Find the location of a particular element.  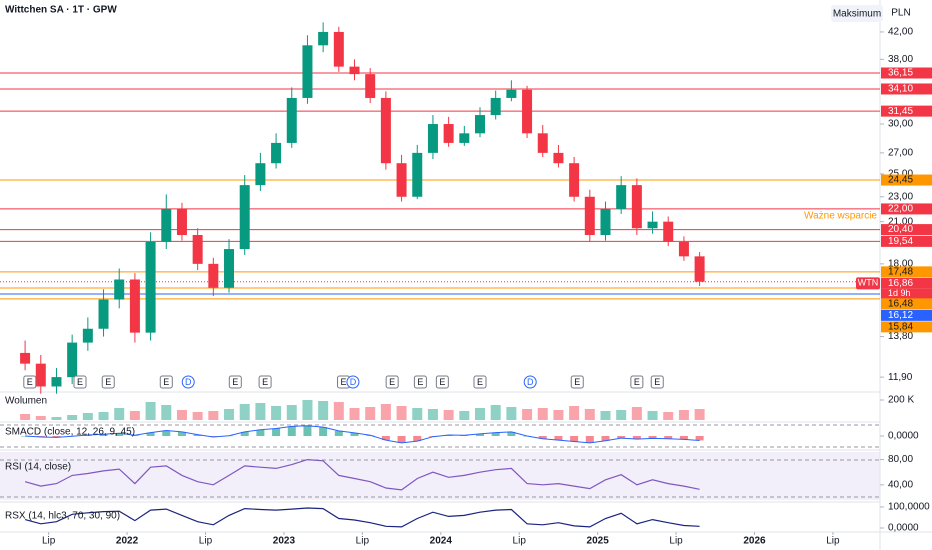

price-tag: 31,45 is located at coordinates (900, 111).